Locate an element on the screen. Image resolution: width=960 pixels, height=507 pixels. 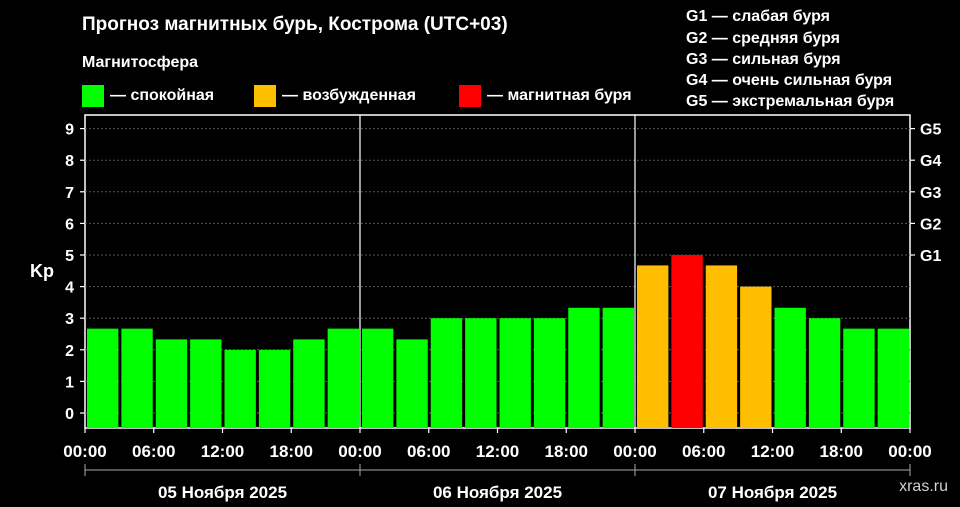
x-tick-label-1: 06:00 is located at coordinates (153, 451).